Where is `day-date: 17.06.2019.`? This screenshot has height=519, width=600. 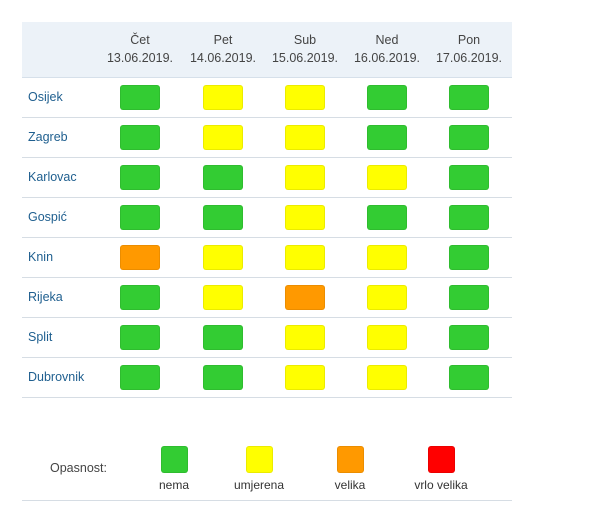
day-date: 17.06.2019. is located at coordinates (469, 58).